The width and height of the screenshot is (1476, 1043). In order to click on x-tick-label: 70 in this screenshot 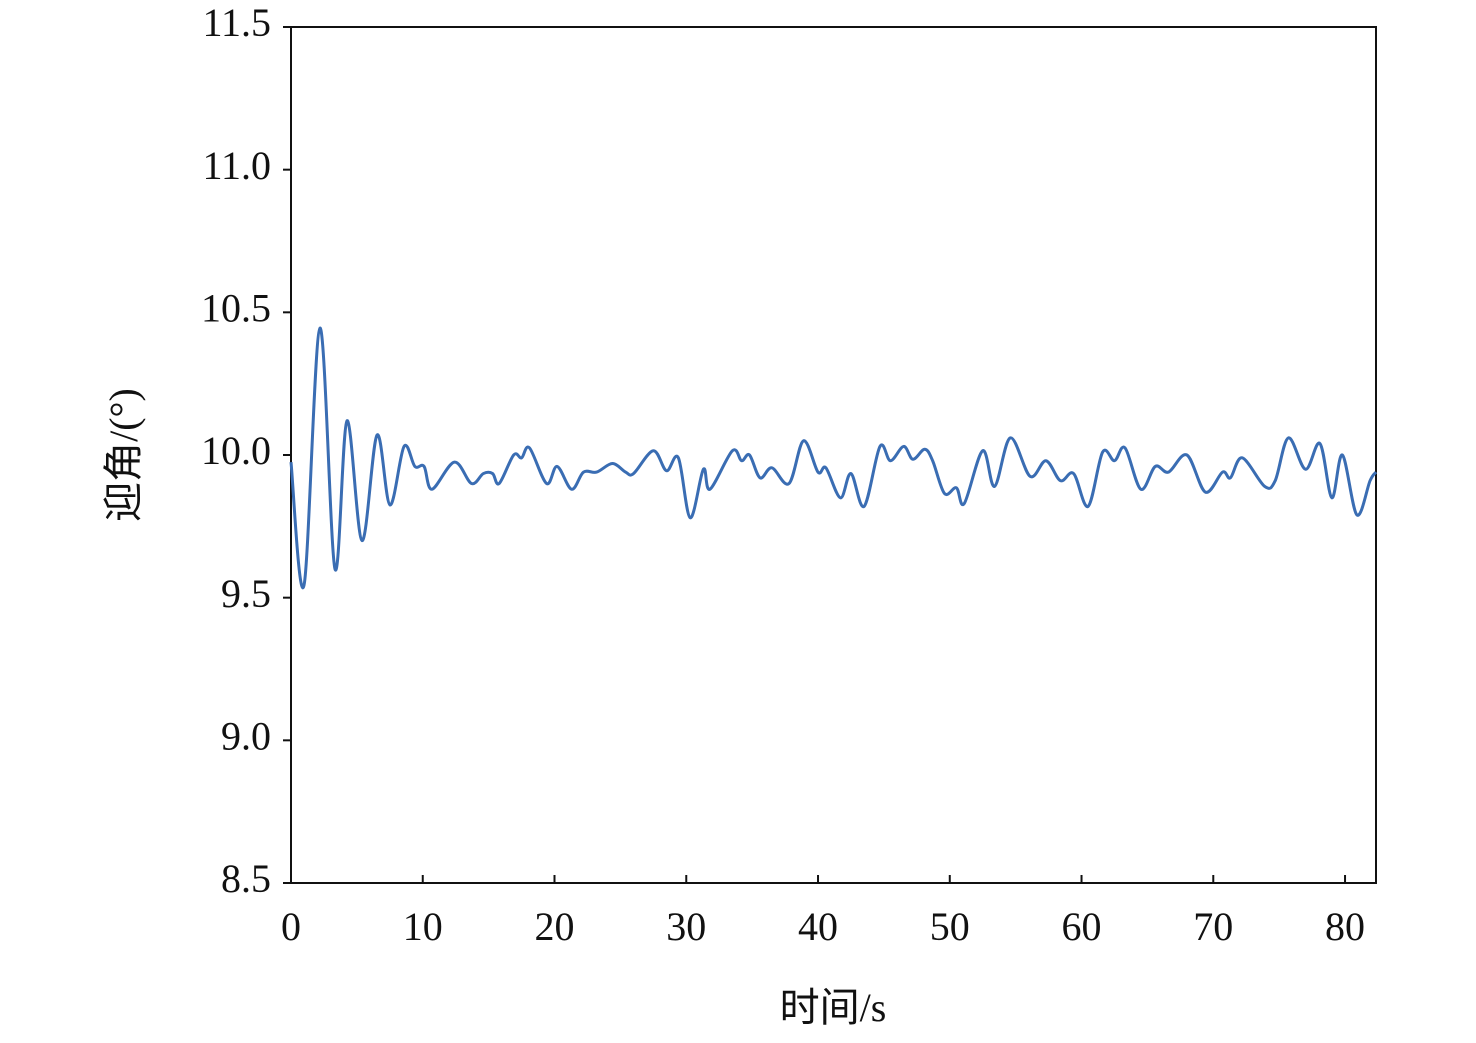, I will do `click(1213, 926)`.